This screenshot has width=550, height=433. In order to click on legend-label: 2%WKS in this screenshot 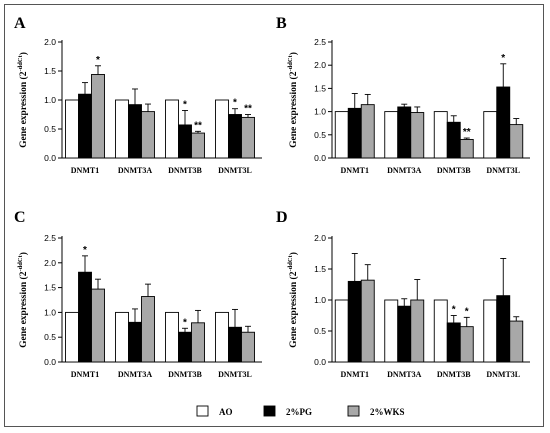, I will do `click(387, 412)`.